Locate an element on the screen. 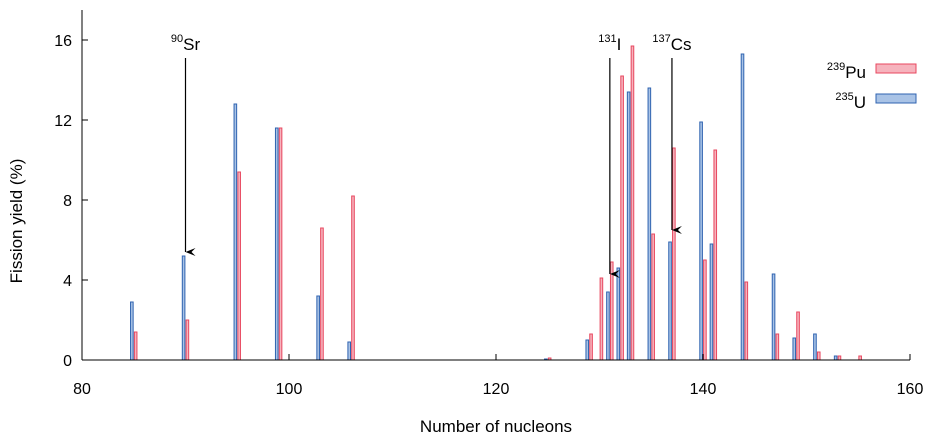 This screenshot has width=936, height=441. annotation-label-i: 131I is located at coordinates (609, 43).